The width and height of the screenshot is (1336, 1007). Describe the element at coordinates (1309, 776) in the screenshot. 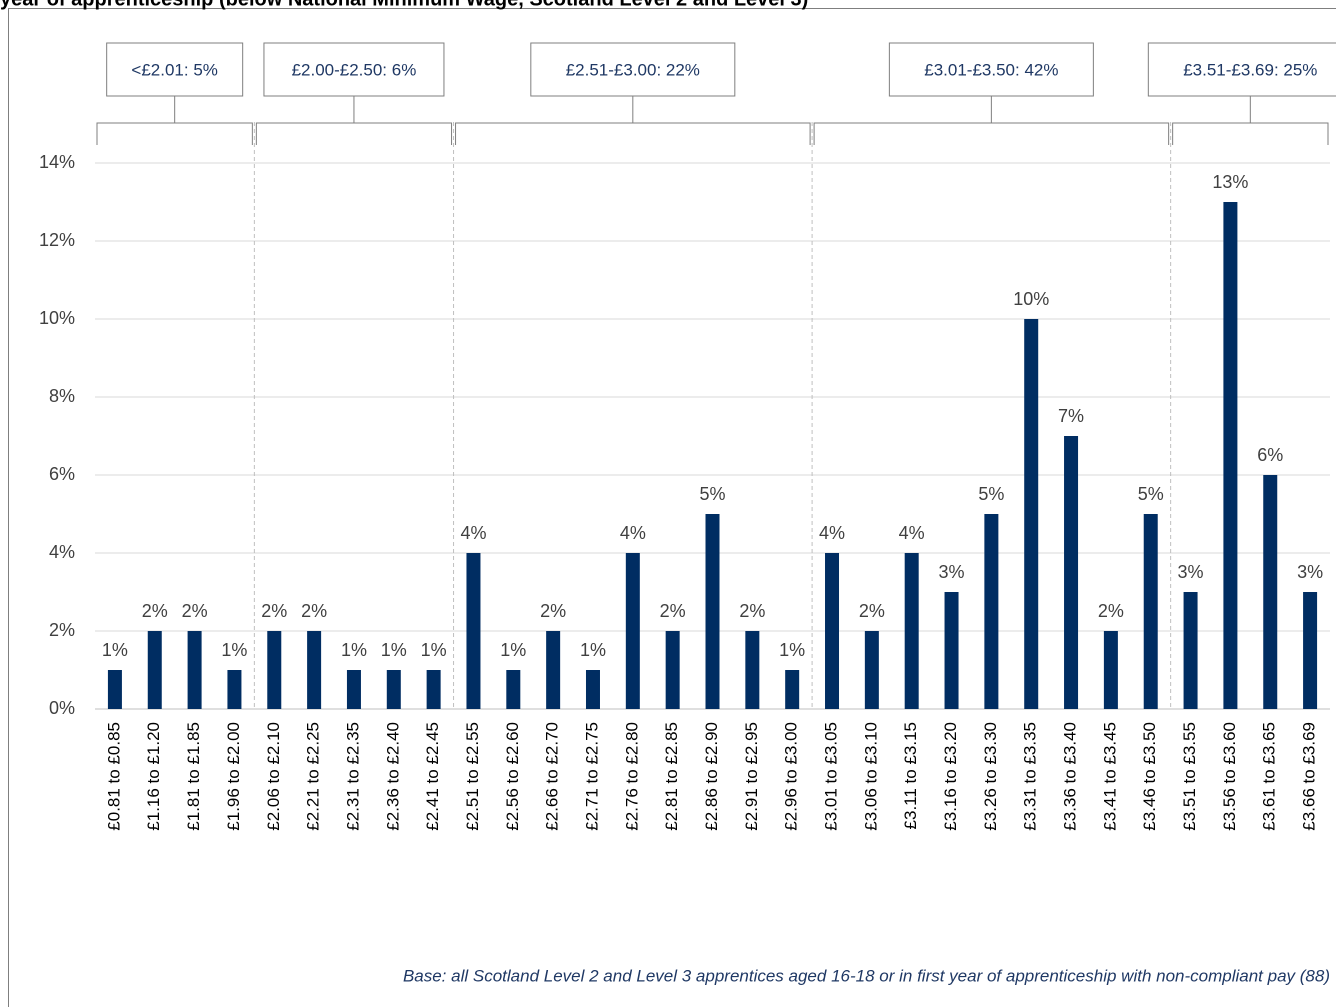

I see `x-tick-label: £3.66 to £3.69` at that location.